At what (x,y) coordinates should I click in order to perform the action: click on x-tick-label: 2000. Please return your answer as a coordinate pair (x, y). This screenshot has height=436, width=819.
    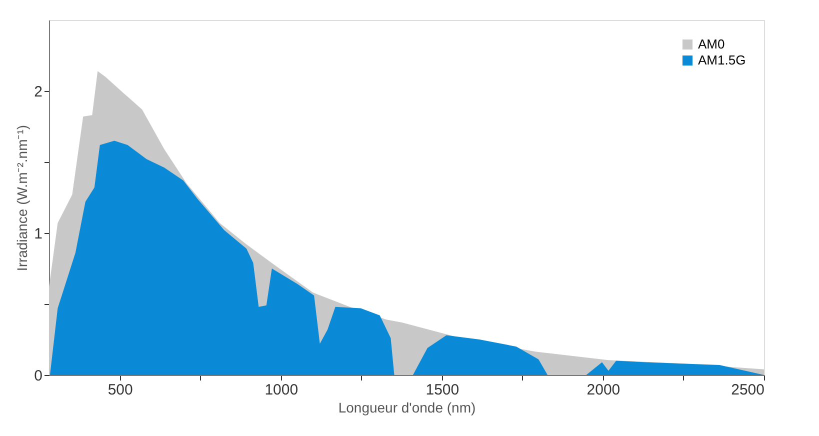
    Looking at the image, I should click on (603, 390).